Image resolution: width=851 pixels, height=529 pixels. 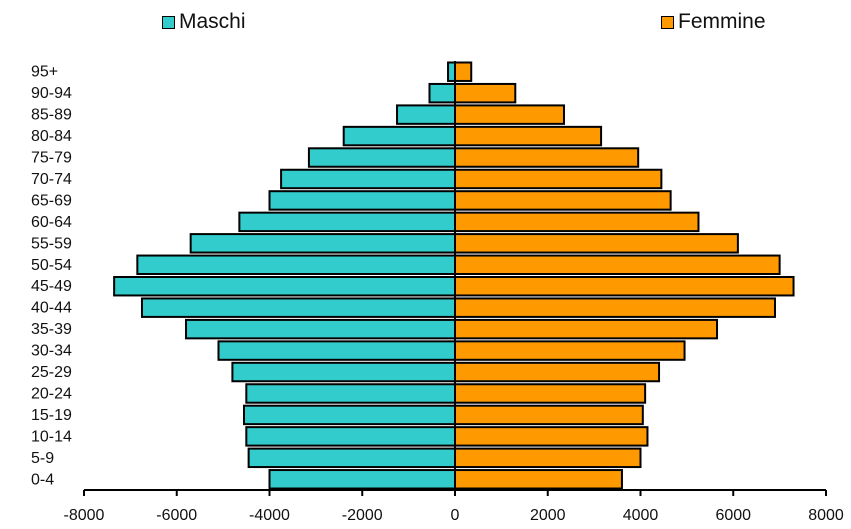 I want to click on legend-swatch-femmine, so click(x=667, y=22).